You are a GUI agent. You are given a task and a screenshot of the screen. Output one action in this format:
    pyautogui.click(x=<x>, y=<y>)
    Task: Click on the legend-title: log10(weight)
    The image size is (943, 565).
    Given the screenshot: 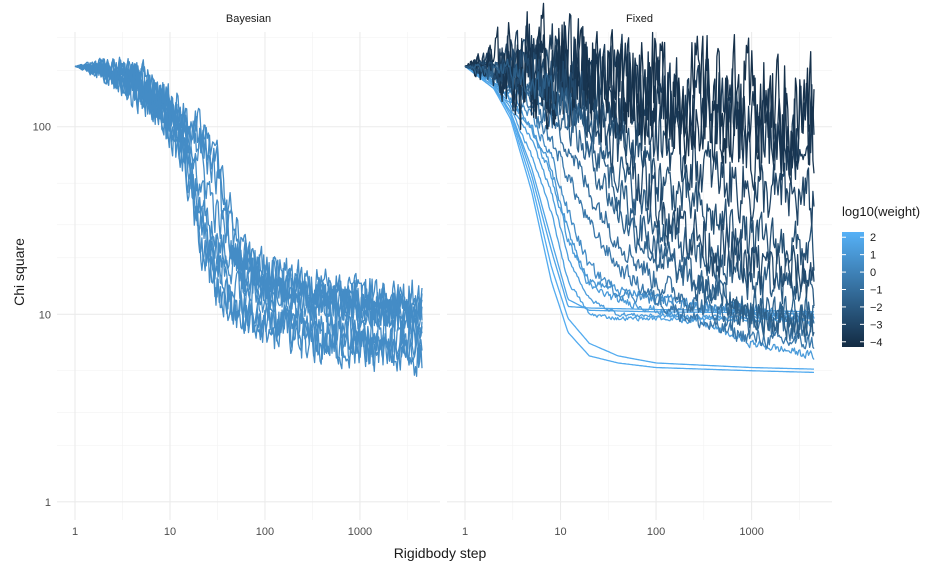 What is the action you would take?
    pyautogui.click(x=881, y=211)
    